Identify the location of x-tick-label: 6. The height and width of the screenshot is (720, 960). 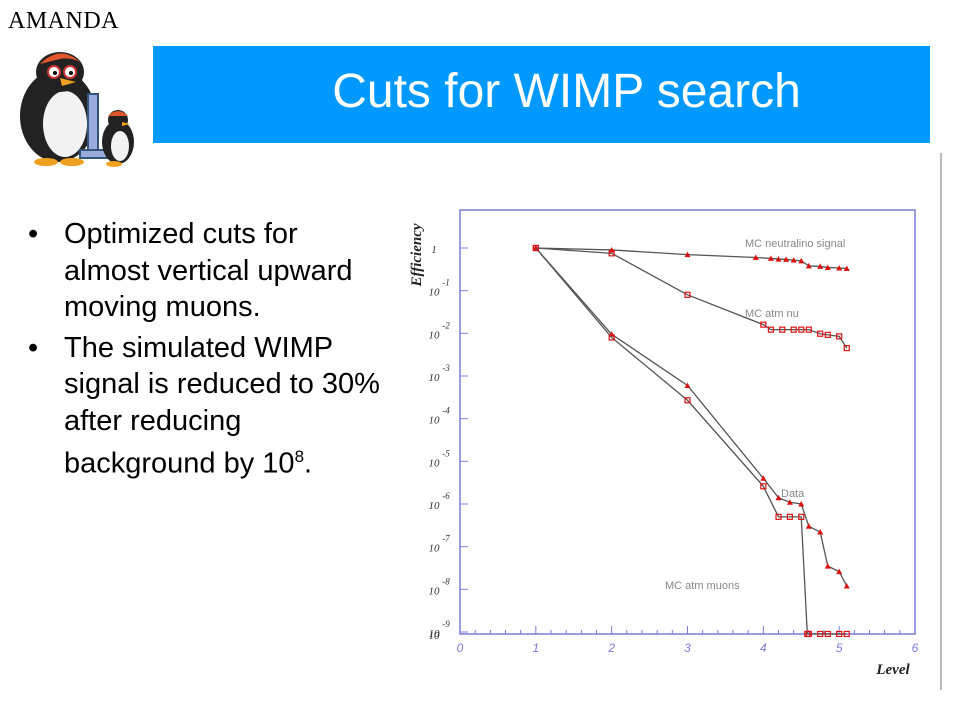
(915, 648).